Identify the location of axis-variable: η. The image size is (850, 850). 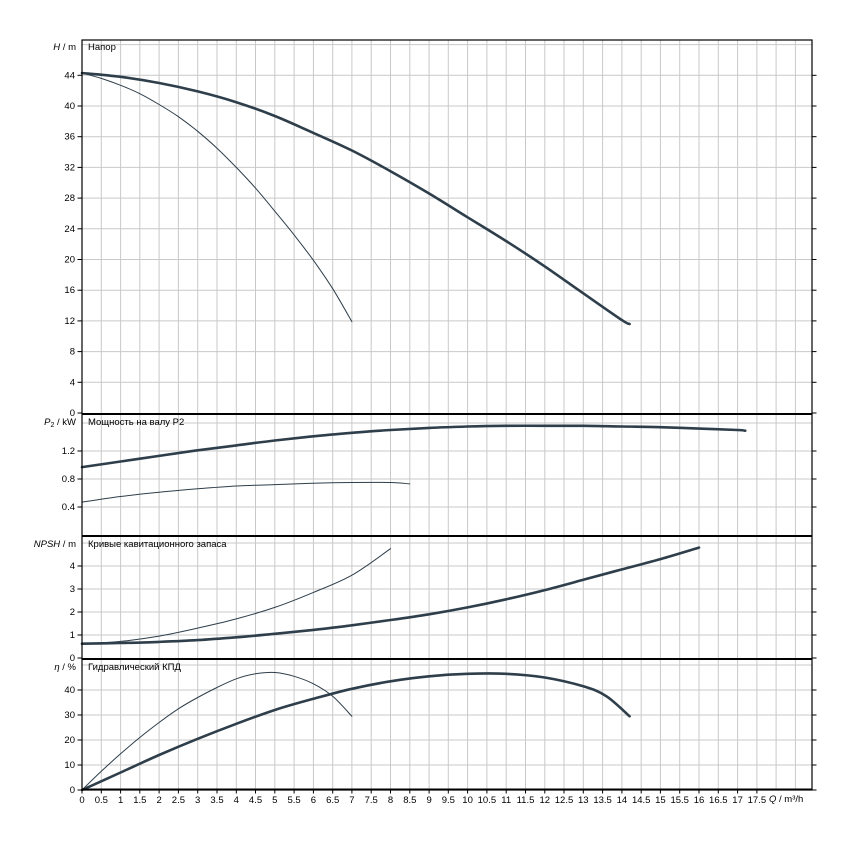
(57, 667).